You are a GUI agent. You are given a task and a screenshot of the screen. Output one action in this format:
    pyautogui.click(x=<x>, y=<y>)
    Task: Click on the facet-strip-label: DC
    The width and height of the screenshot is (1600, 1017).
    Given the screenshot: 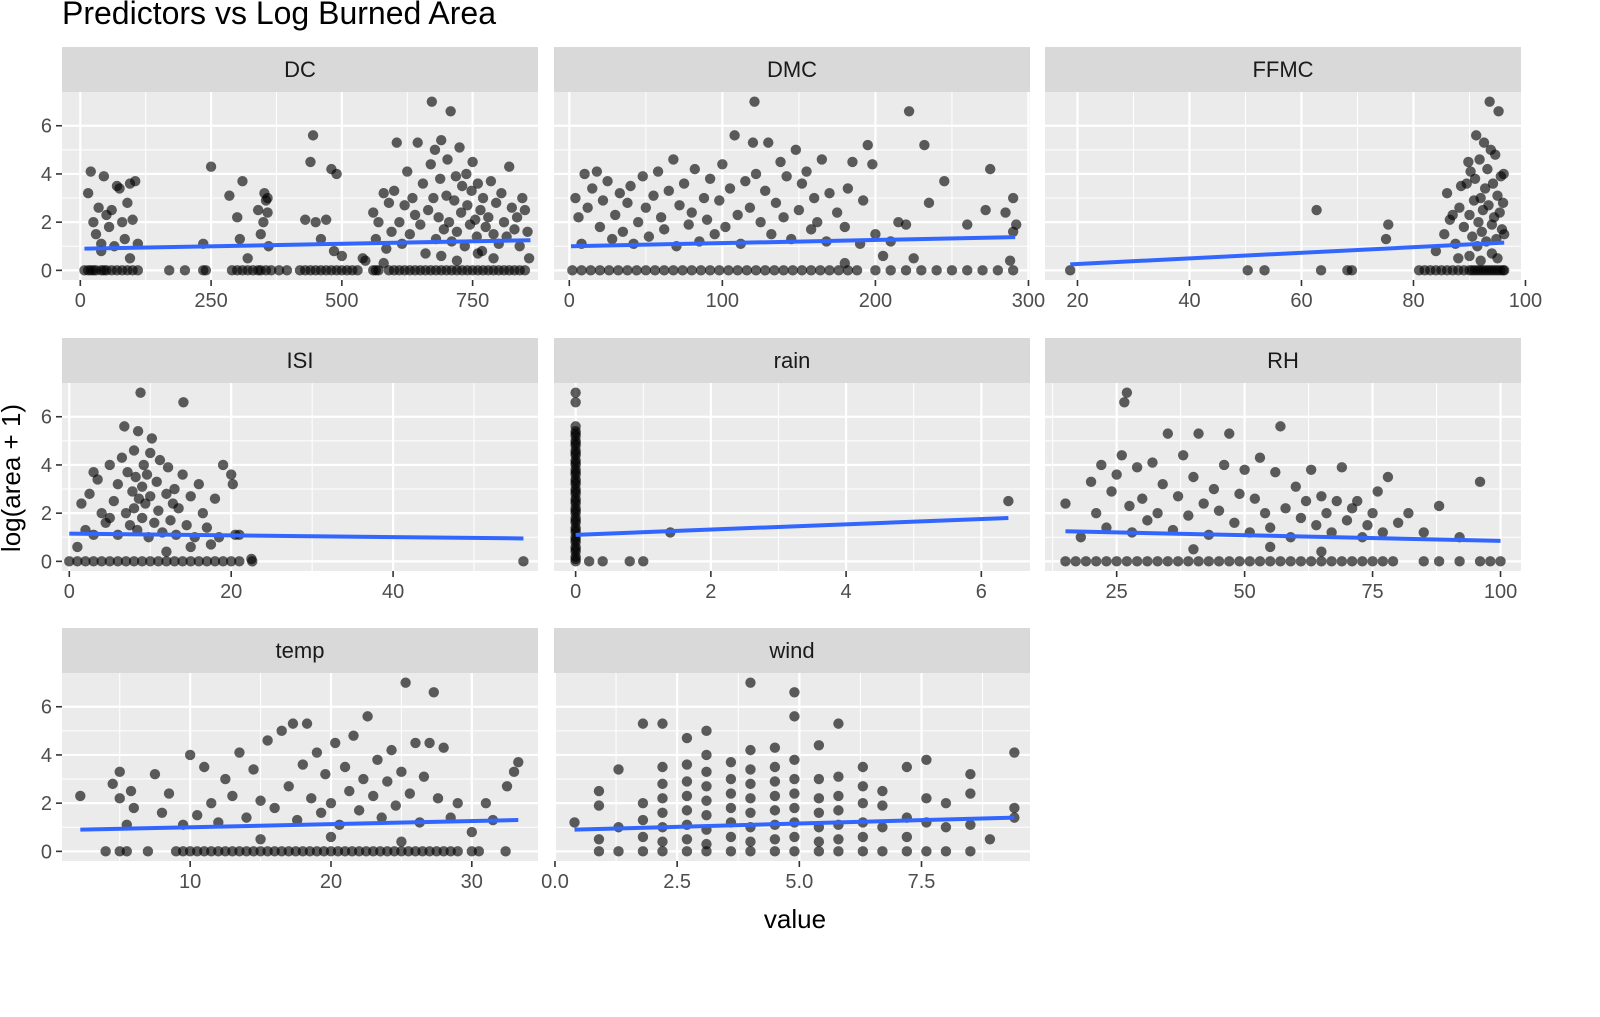 What is the action you would take?
    pyautogui.click(x=300, y=69)
    